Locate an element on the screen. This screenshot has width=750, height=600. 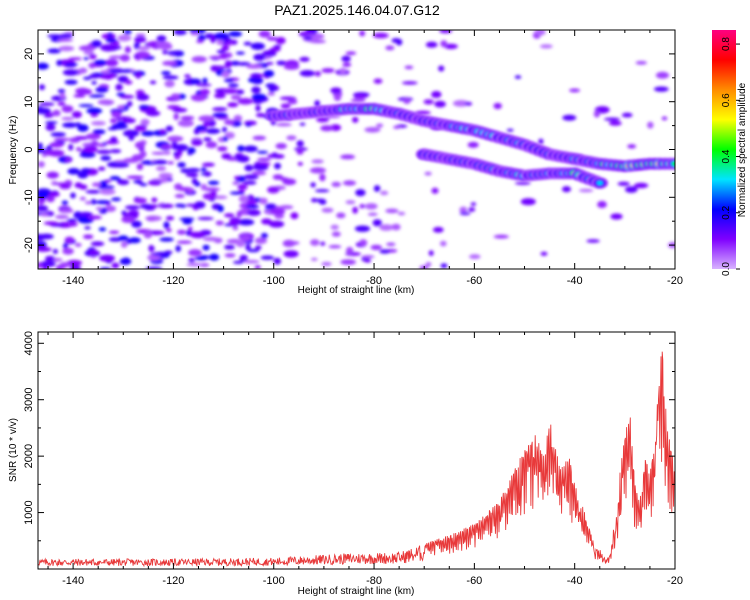
x-tick-label: -20 is located at coordinates (675, 281).